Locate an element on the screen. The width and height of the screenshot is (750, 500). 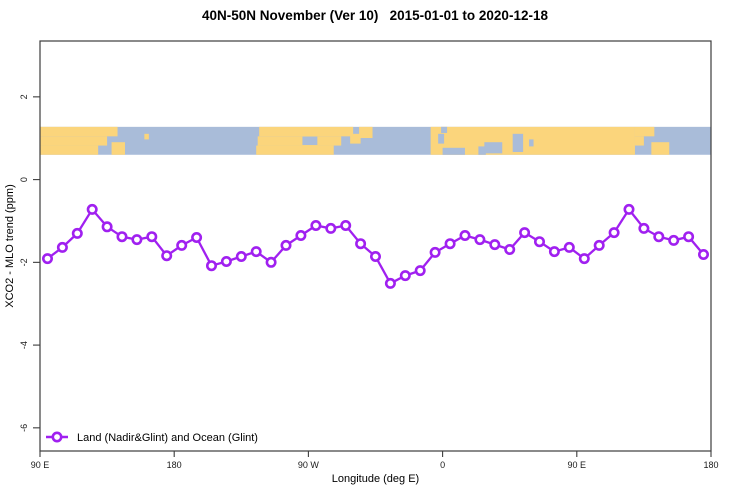
data-line is located at coordinates (375, 246).